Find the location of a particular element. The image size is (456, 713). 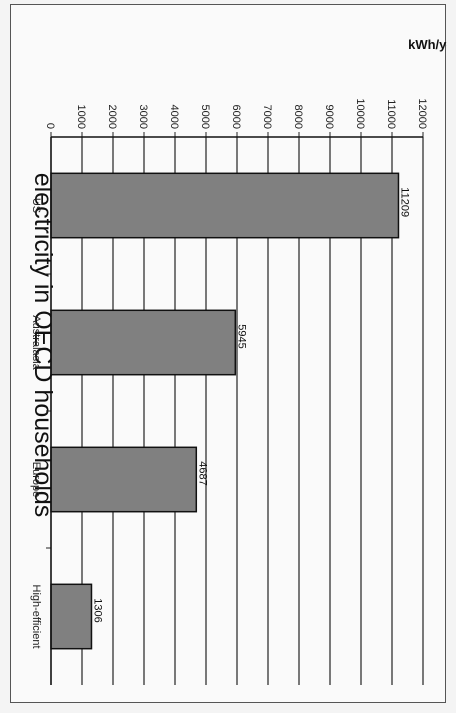

y-tick-label: 0 is located at coordinates (50, 126).